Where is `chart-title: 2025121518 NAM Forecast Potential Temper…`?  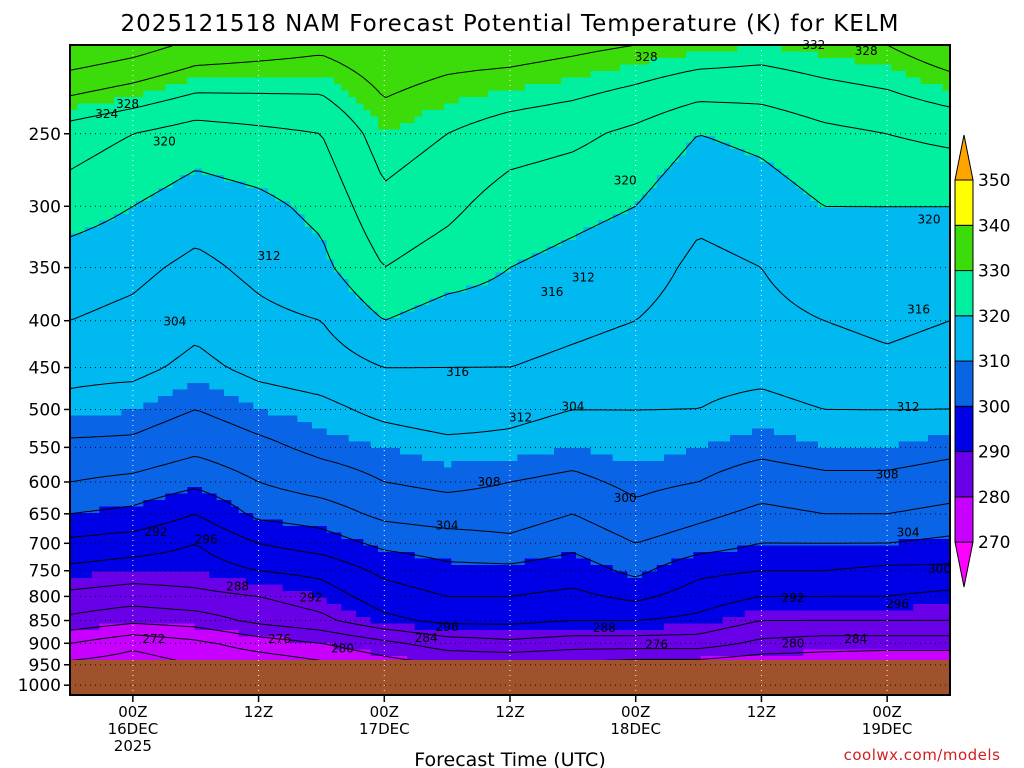
chart-title: 2025121518 NAM Forecast Potential Temper… is located at coordinates (510, 24).